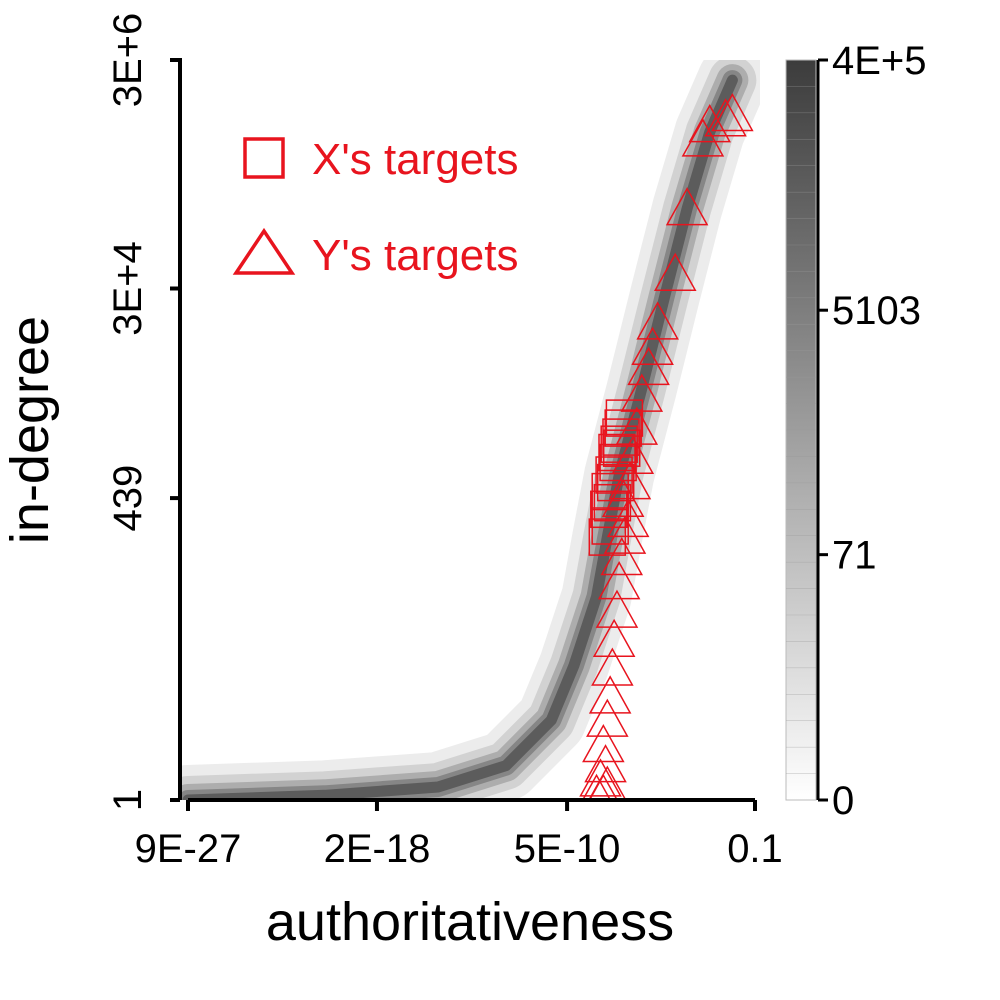 The height and width of the screenshot is (1000, 1000). Describe the element at coordinates (264, 158) in the screenshot. I see `legend-square-icon` at that location.